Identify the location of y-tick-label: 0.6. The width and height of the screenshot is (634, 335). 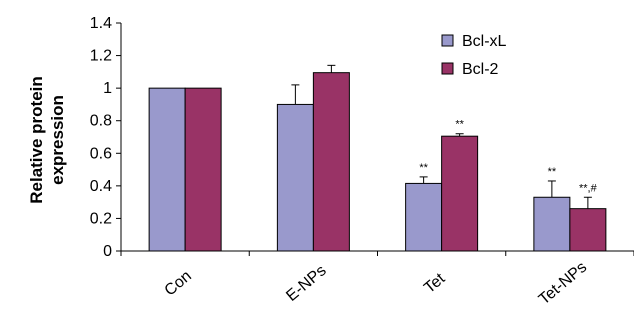
(101, 153).